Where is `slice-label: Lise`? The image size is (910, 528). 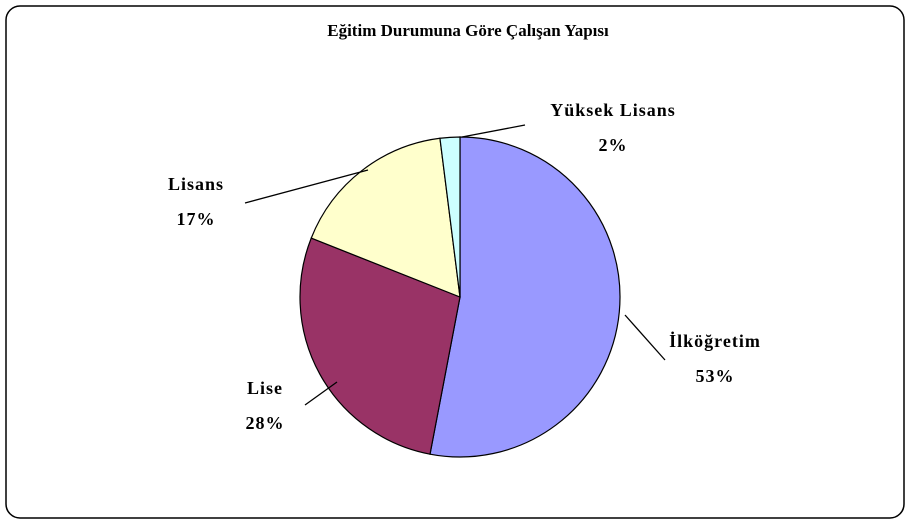
slice-label: Lise is located at coordinates (265, 388).